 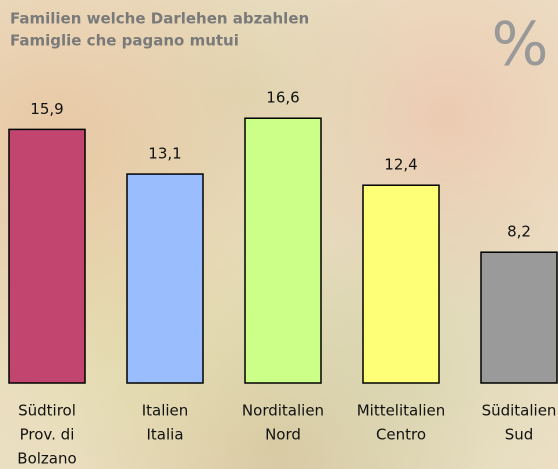 What do you see at coordinates (164, 154) in the screenshot?
I see `value-label: 13,1` at bounding box center [164, 154].